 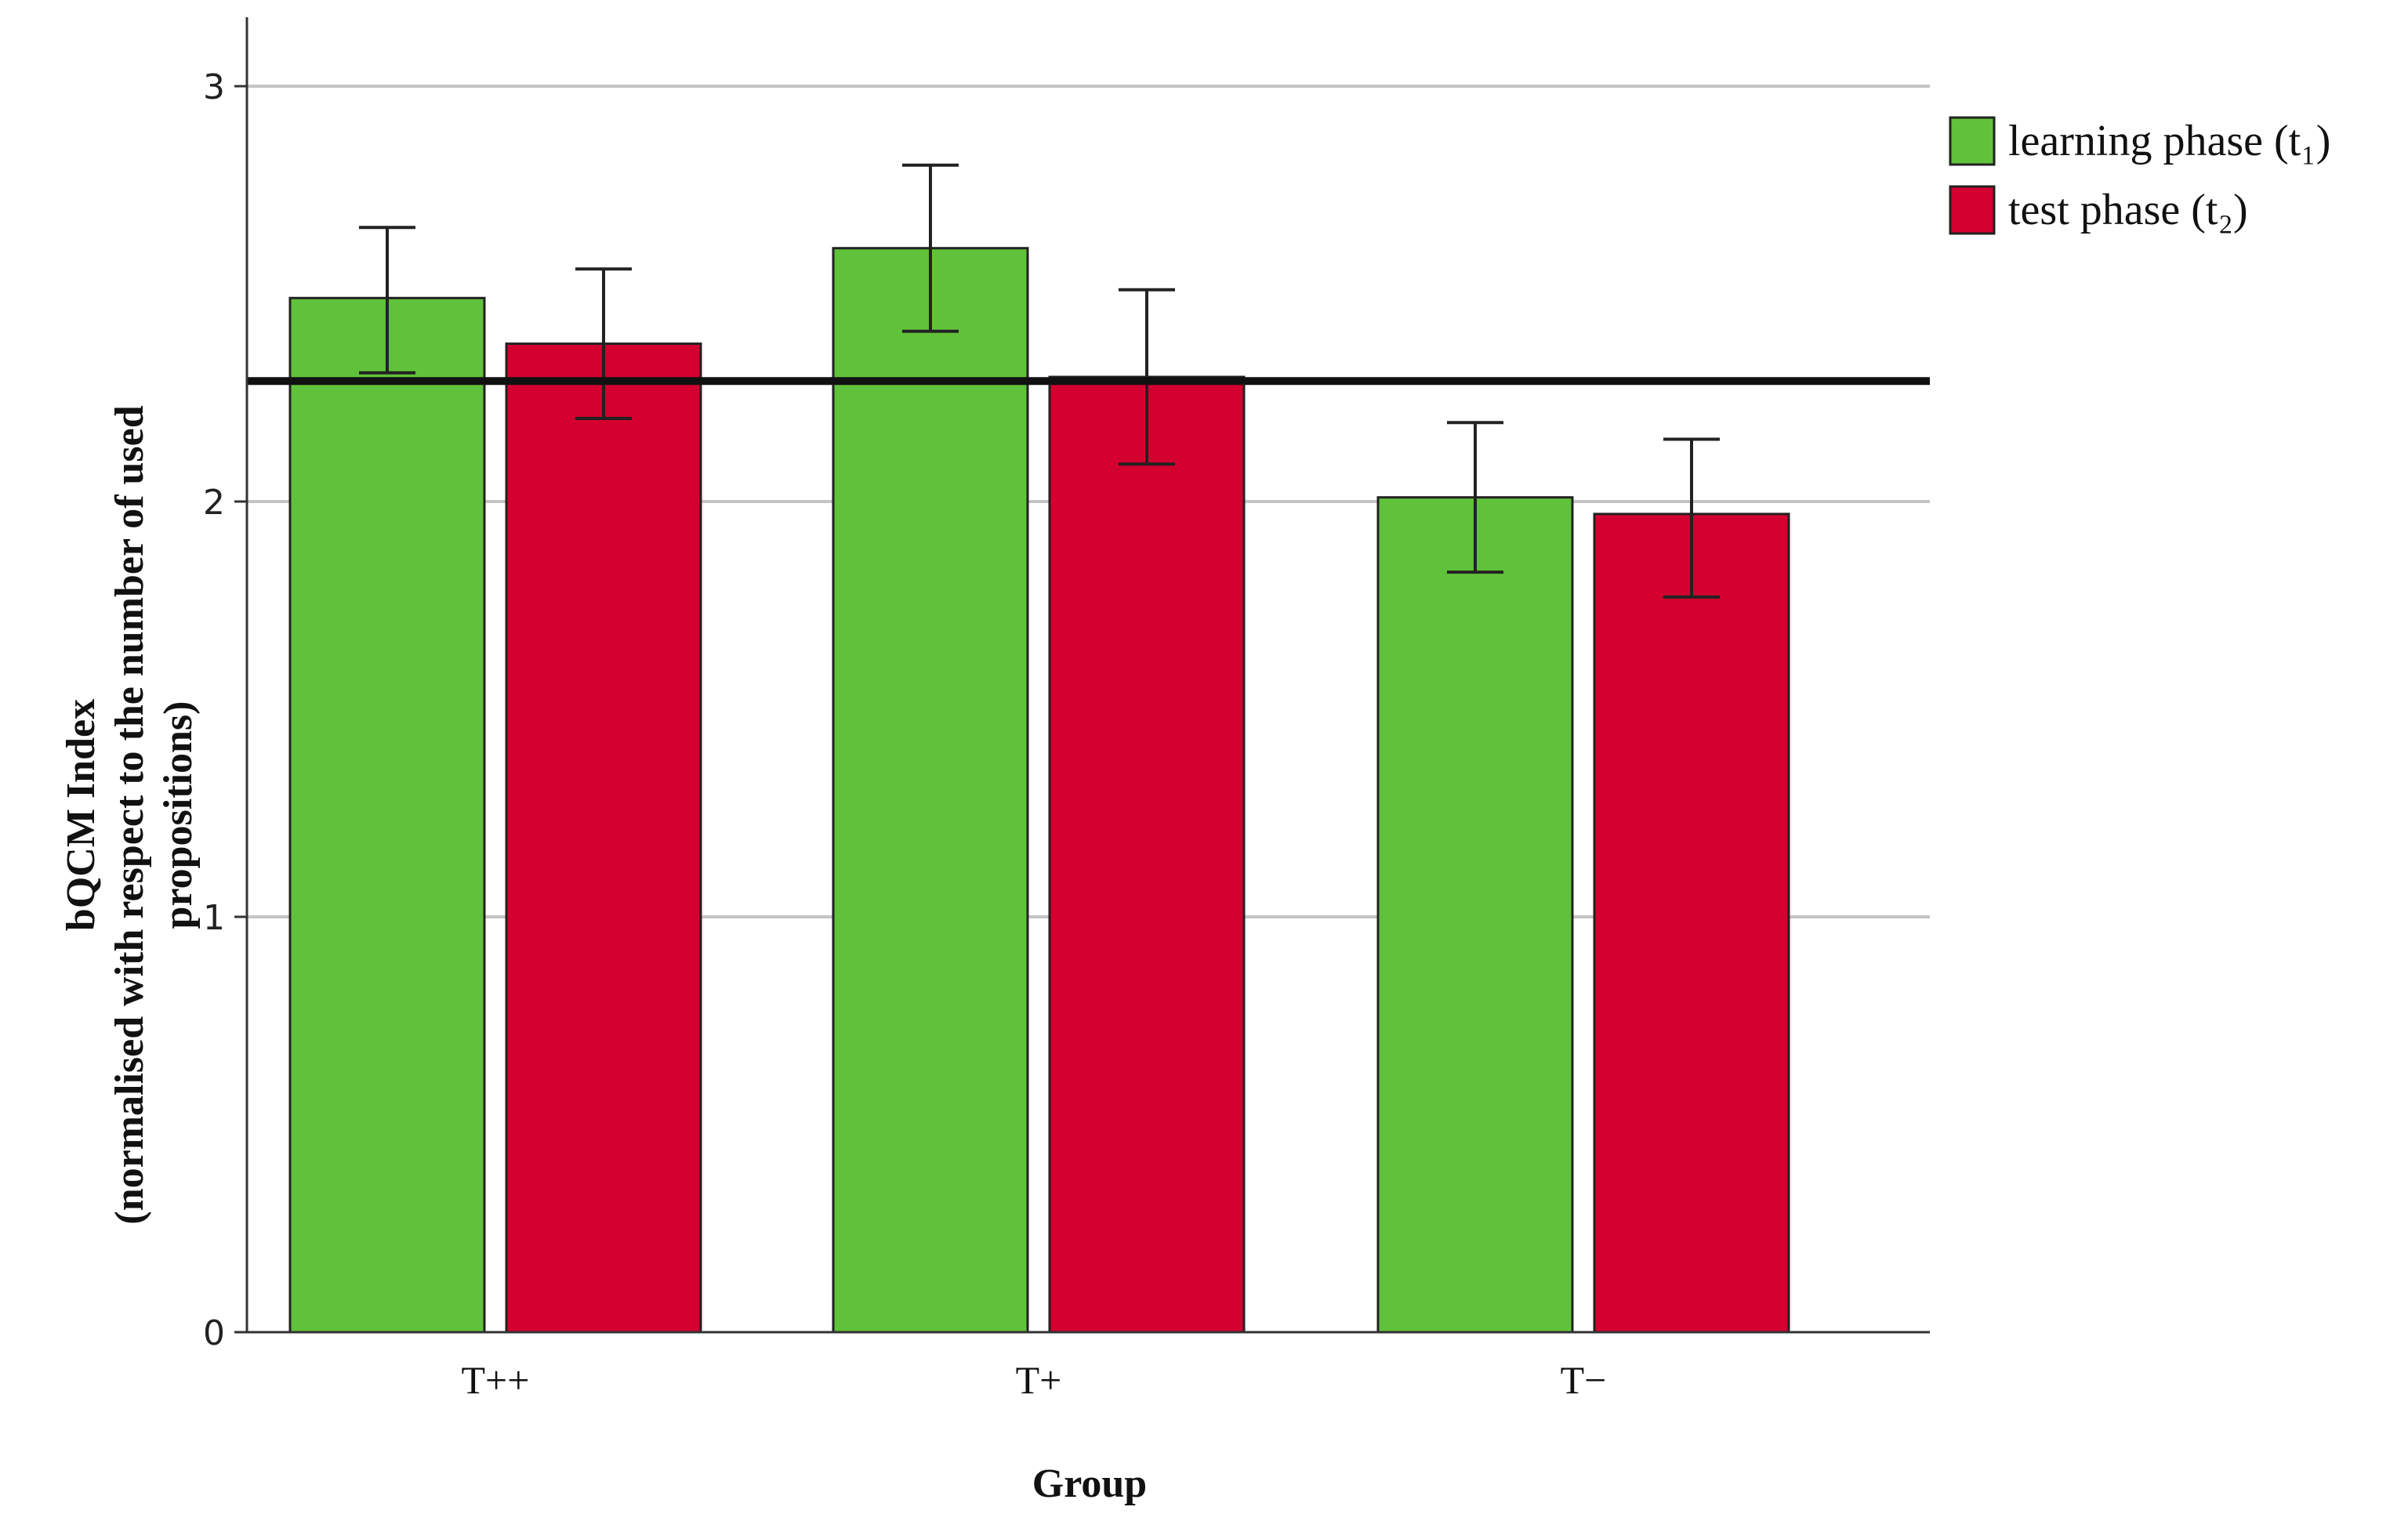 What do you see at coordinates (214, 503) in the screenshot?
I see `y-tick-label: 2` at bounding box center [214, 503].